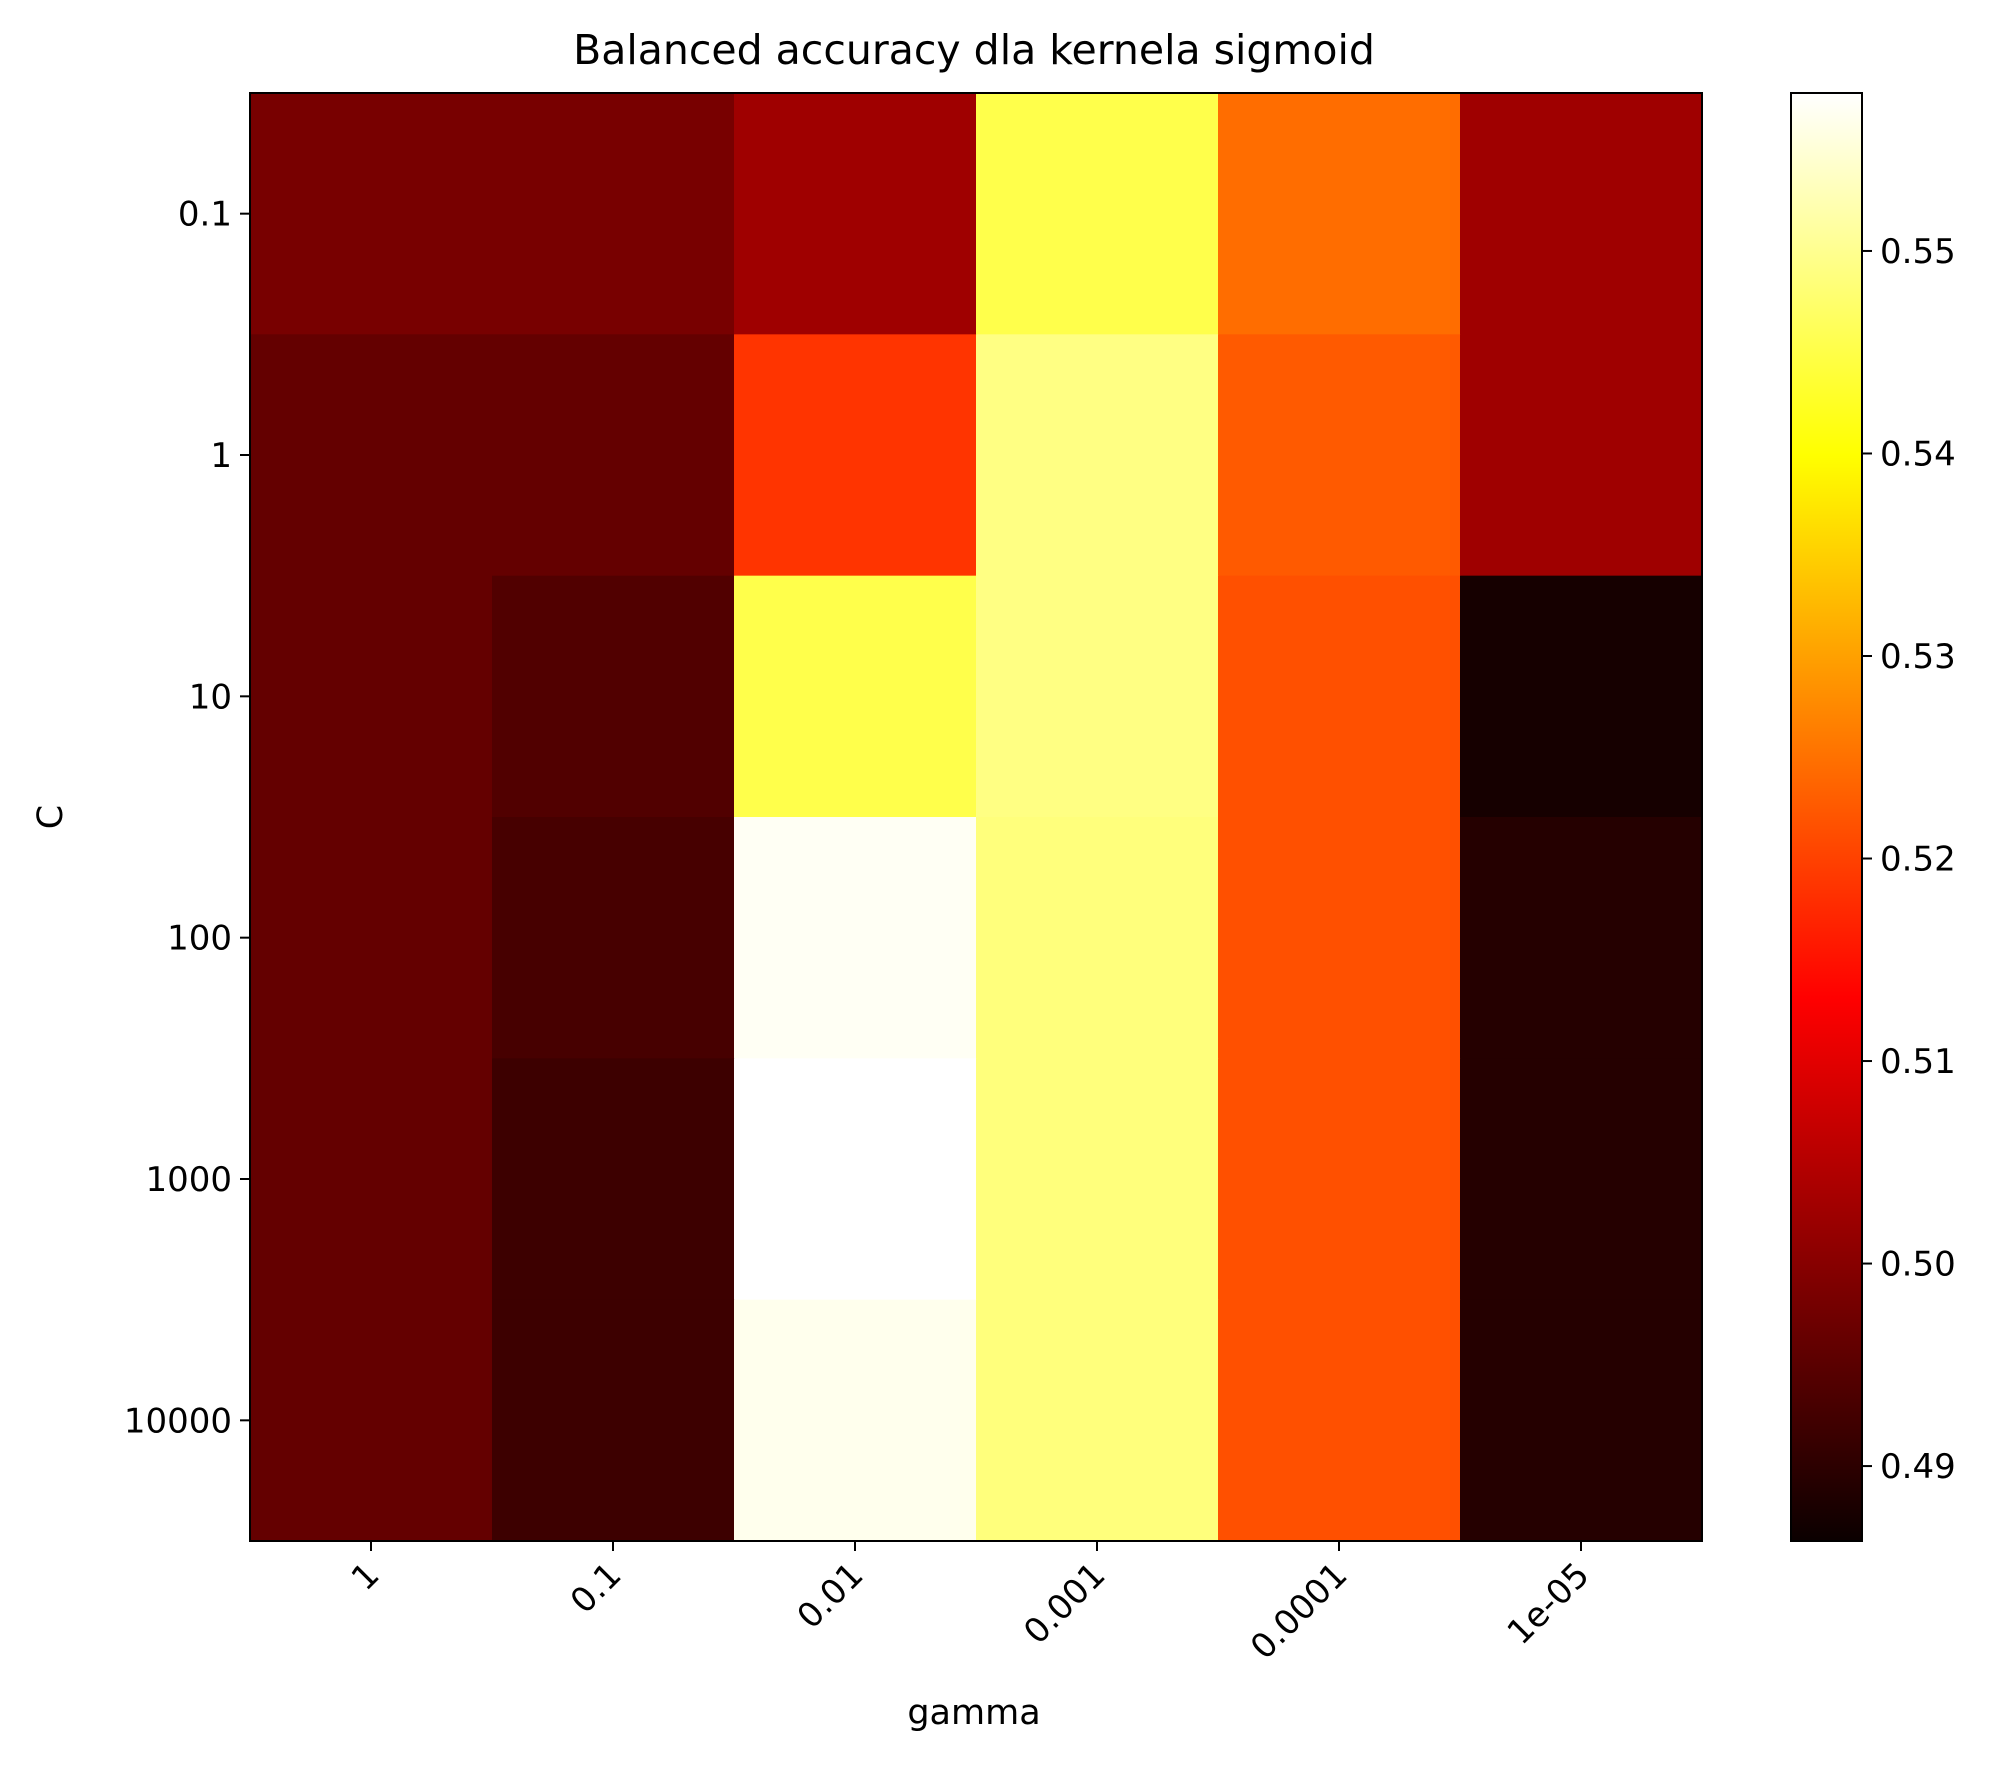 The width and height of the screenshot is (2002, 1780). Describe the element at coordinates (221, 456) in the screenshot. I see `y-tick-label: 1` at that location.